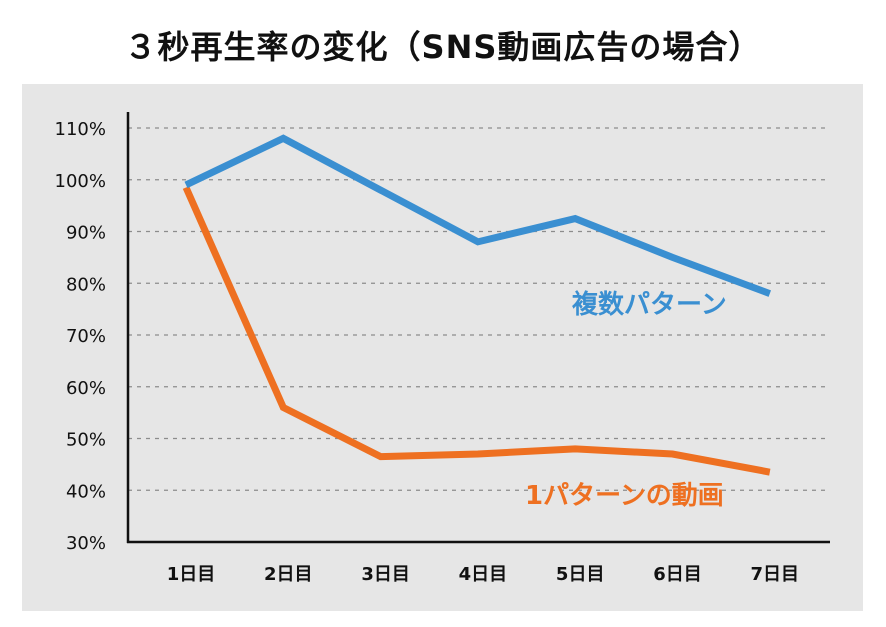  Describe the element at coordinates (191, 574) in the screenshot. I see `x-tick-label: 1日目` at that location.